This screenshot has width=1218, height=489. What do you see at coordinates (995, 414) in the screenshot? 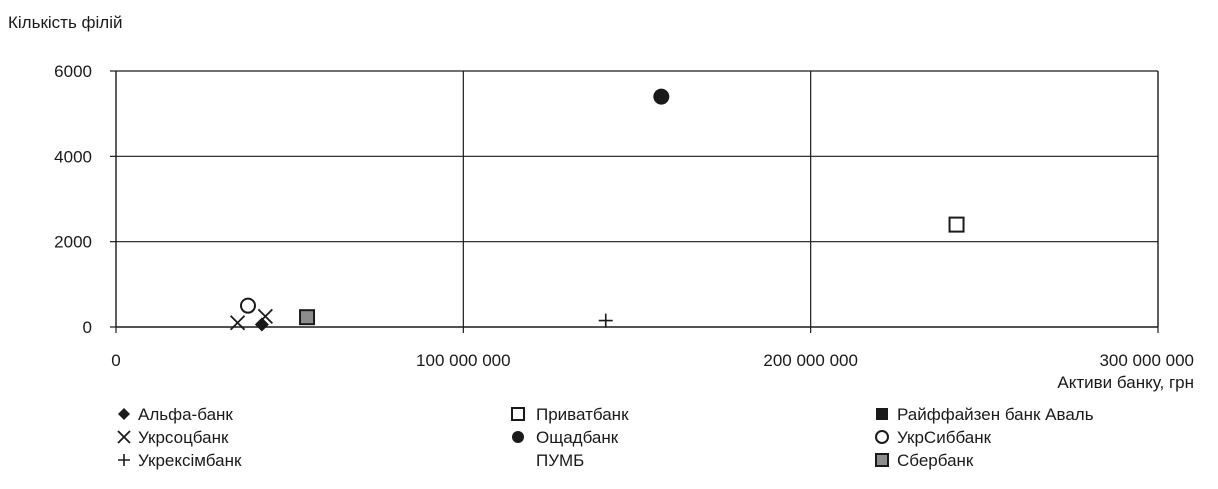
I see `legend-label-6: Райффайзен банк Аваль` at bounding box center [995, 414].